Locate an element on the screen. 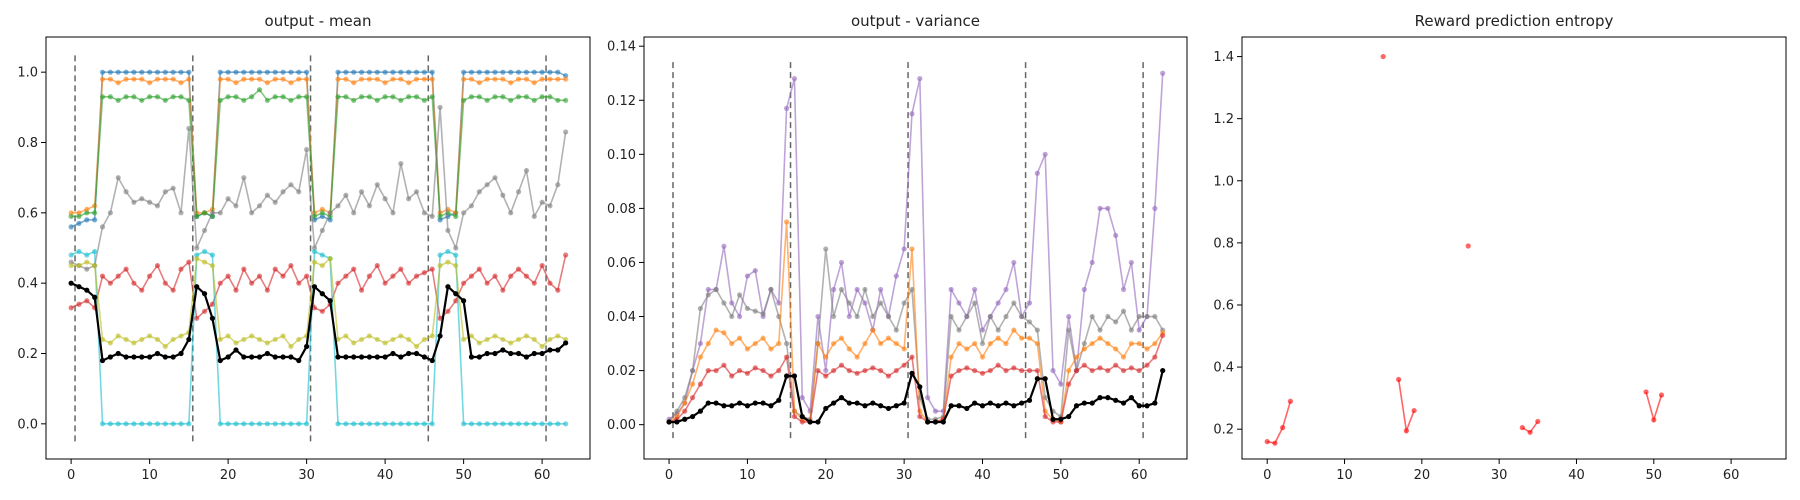 This screenshot has height=500, width=1800. x-tick-label: 0 is located at coordinates (71, 475).